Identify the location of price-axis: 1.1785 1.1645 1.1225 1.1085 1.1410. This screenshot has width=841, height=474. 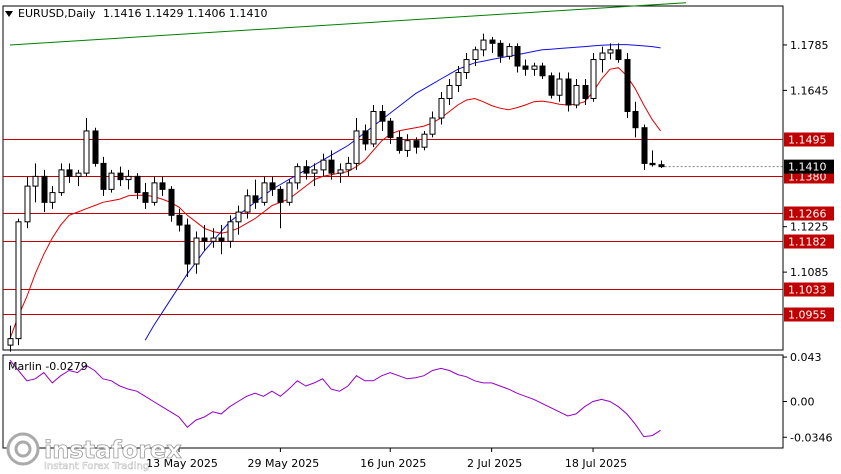
(749, 159).